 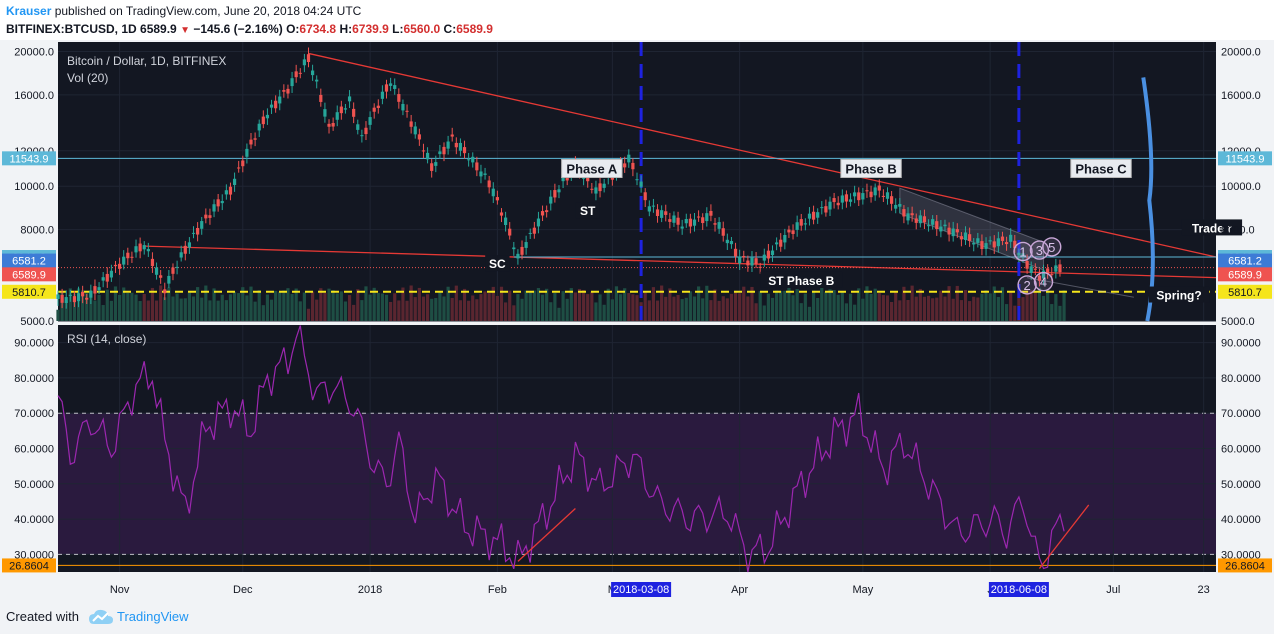 I want to click on down-arrow-icon: ▼, so click(x=185, y=30).